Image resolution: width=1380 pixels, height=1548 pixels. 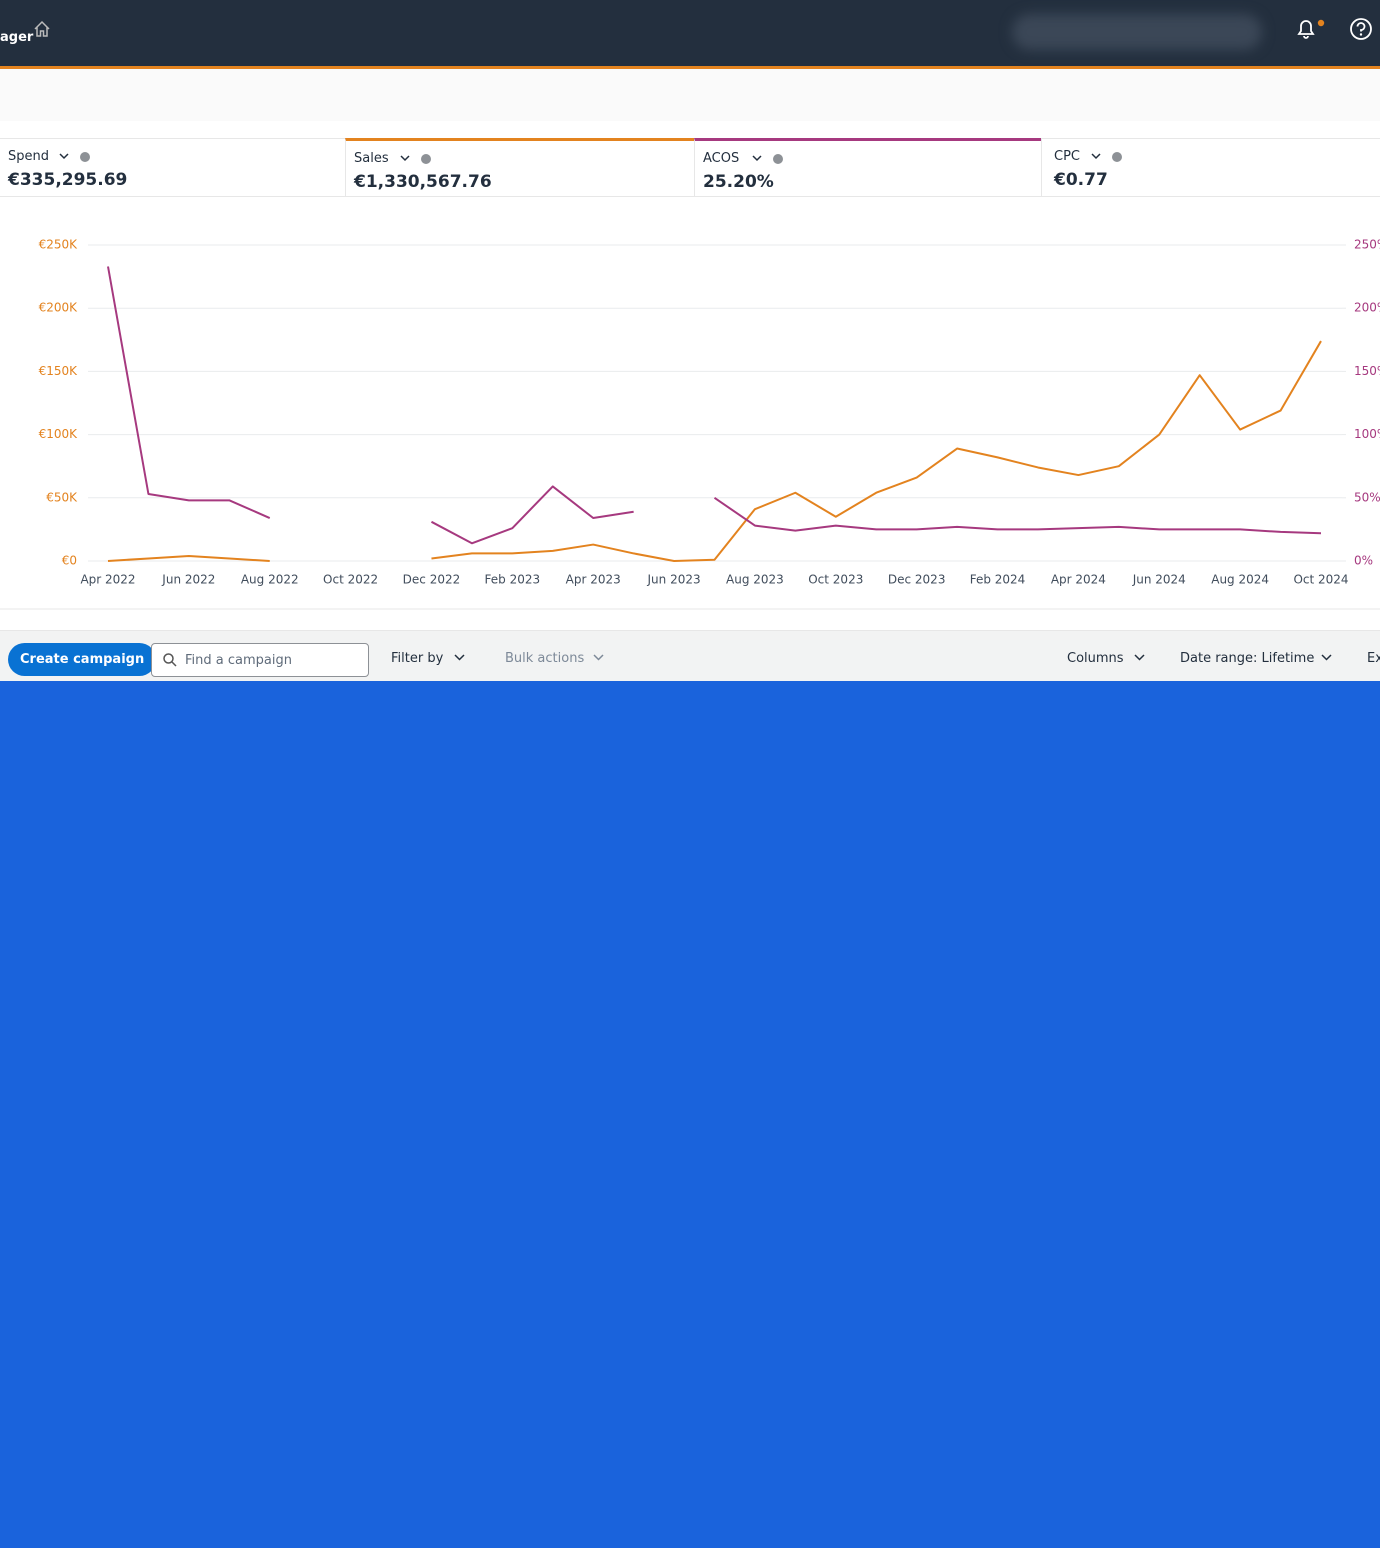 What do you see at coordinates (1367, 434) in the screenshot?
I see `y2-tick-label: 100%` at bounding box center [1367, 434].